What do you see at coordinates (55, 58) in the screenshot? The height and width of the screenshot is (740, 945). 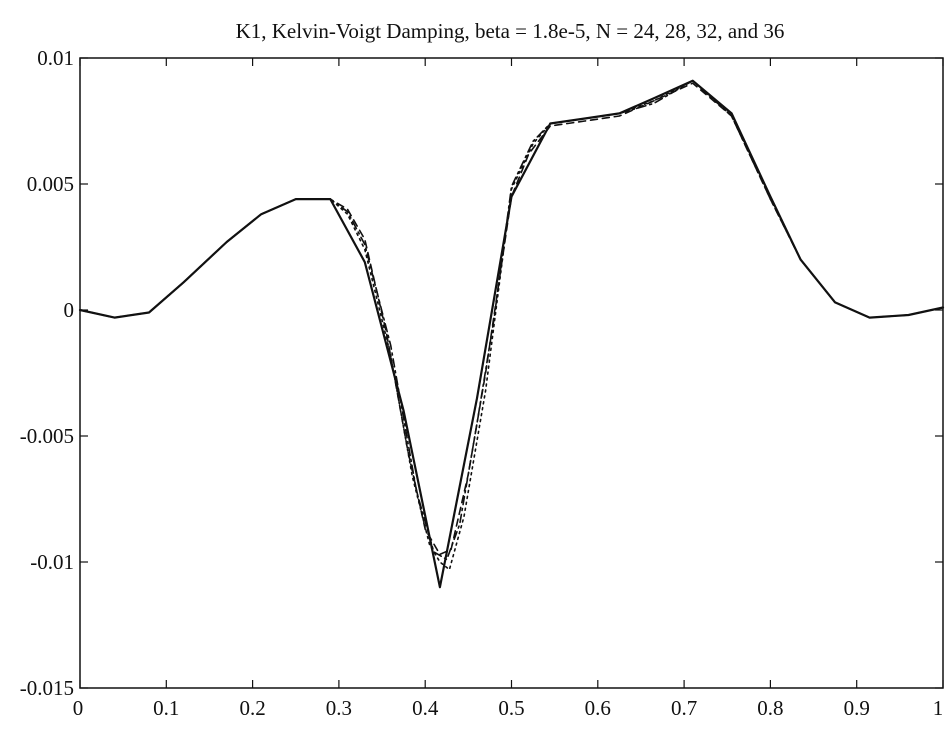 I see `y-tick-label: 0.01` at bounding box center [55, 58].